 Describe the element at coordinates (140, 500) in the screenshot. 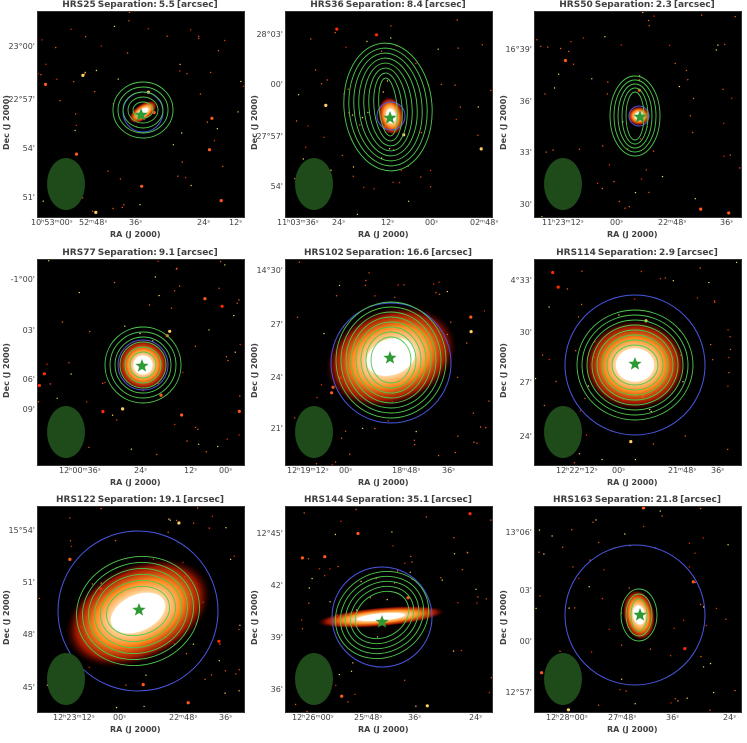

I see `panel-title: HRS122 Separation: 19.1 [arcsec]` at that location.